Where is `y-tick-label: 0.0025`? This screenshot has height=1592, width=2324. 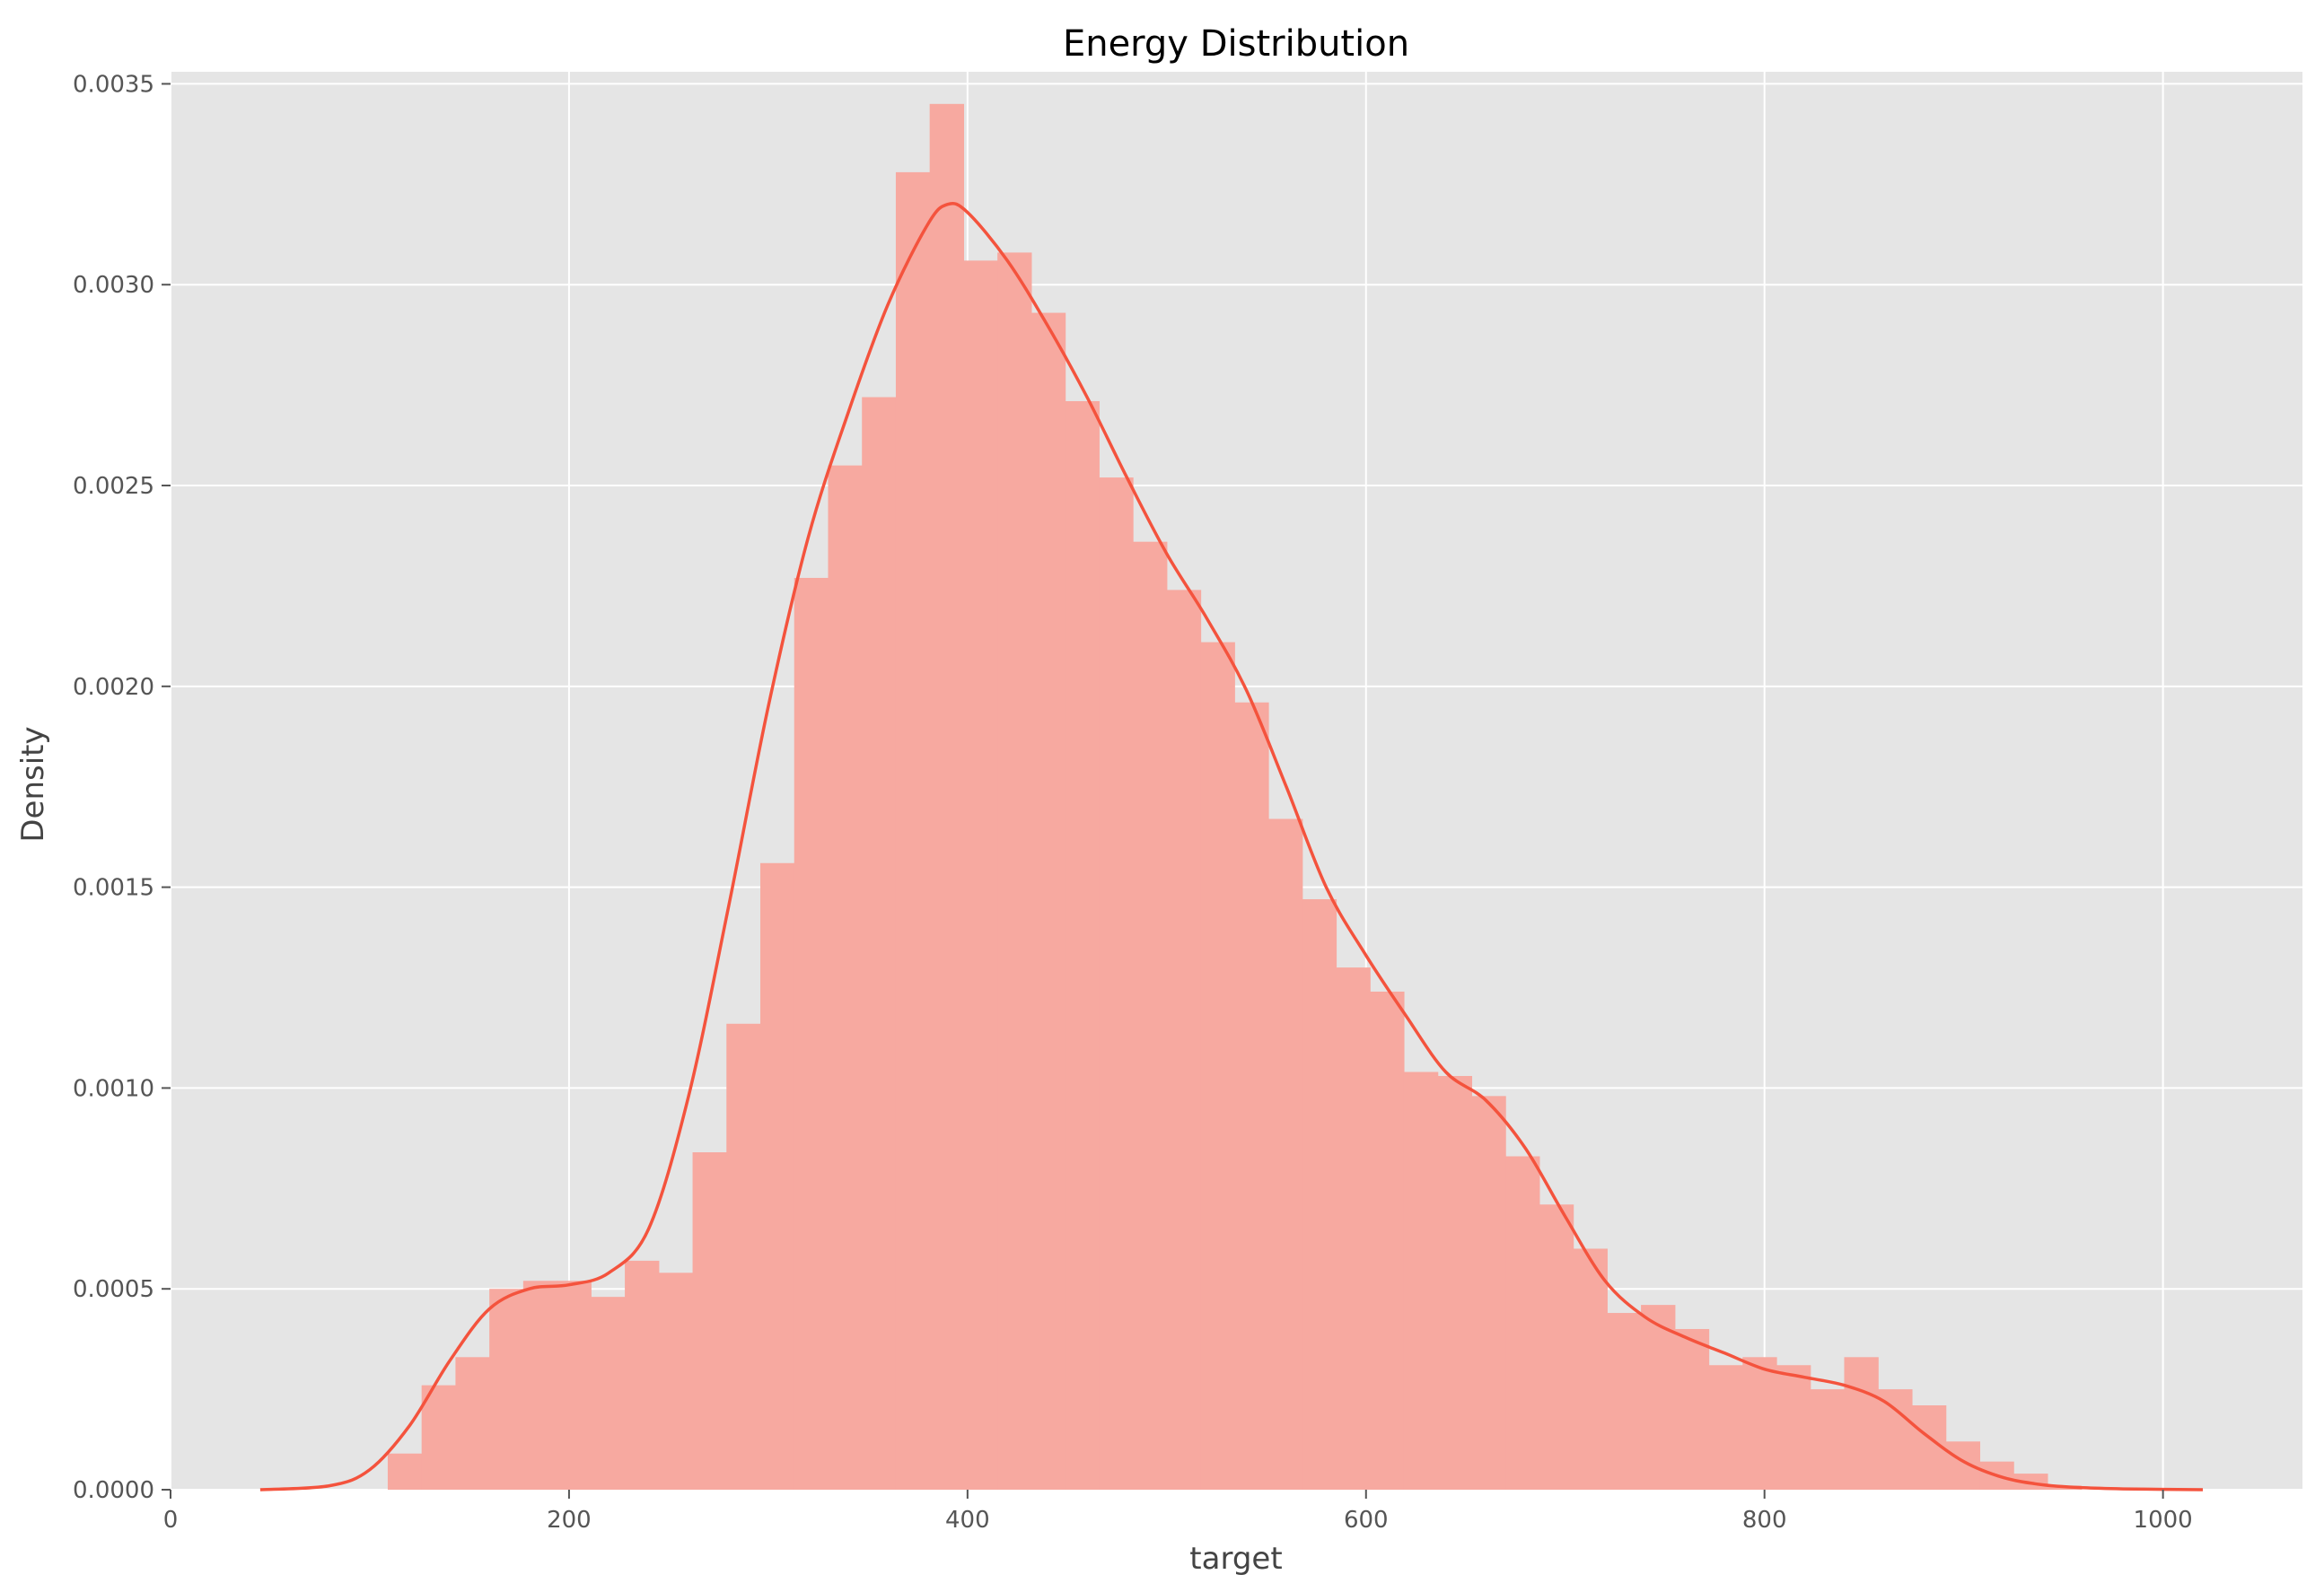 y-tick-label: 0.0025 is located at coordinates (113, 486).